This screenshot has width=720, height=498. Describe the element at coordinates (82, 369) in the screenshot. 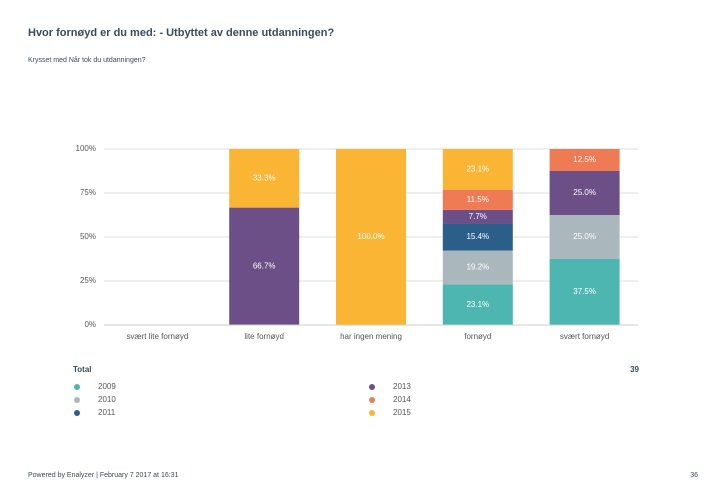

I see `total-label: Total` at that location.